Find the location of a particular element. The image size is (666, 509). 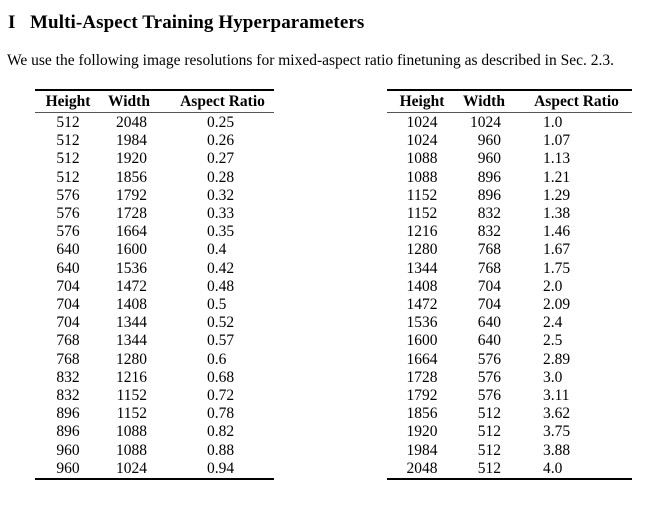

table-row: 576 1664 0.35 is located at coordinates (154, 232).